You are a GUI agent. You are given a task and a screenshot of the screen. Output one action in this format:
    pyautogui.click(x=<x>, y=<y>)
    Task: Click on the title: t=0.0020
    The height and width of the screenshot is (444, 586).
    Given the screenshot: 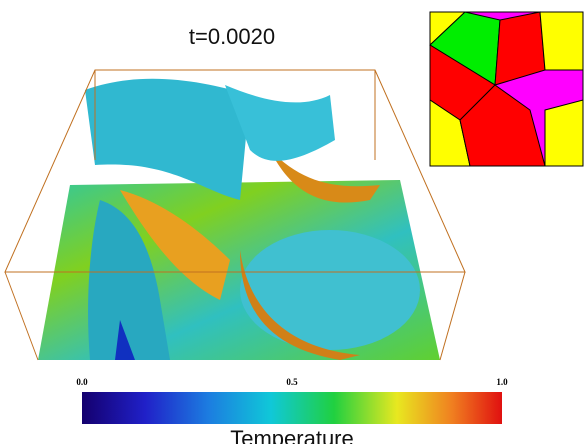 What is the action you would take?
    pyautogui.click(x=232, y=36)
    